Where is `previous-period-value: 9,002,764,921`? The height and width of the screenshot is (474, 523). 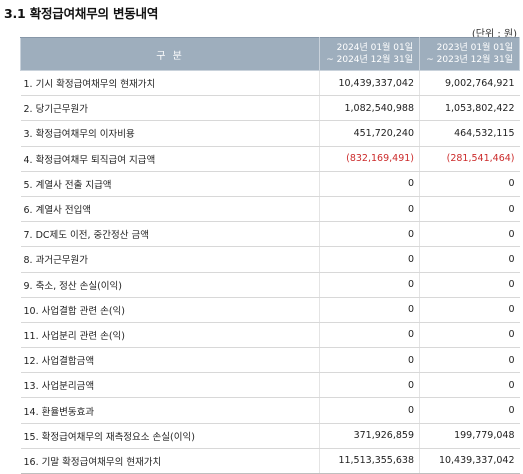 previous-period-value: 9,002,764,921 is located at coordinates (469, 83).